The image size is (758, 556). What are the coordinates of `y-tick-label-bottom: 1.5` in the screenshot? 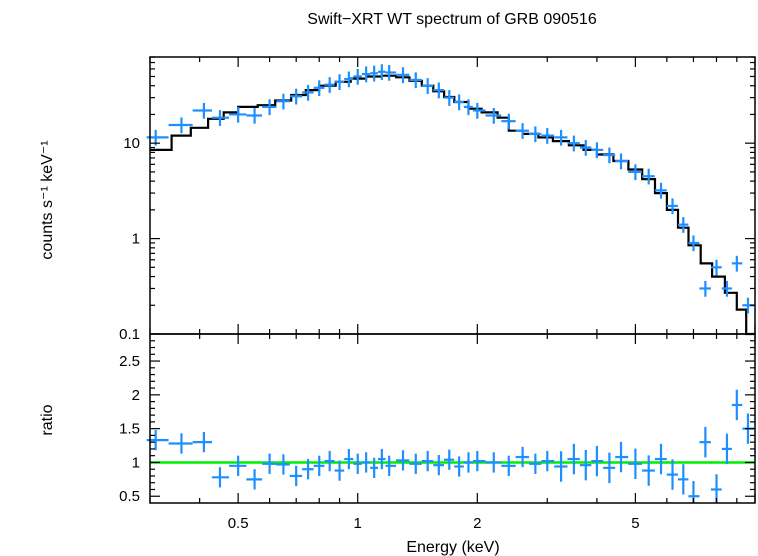 It's located at (129, 429).